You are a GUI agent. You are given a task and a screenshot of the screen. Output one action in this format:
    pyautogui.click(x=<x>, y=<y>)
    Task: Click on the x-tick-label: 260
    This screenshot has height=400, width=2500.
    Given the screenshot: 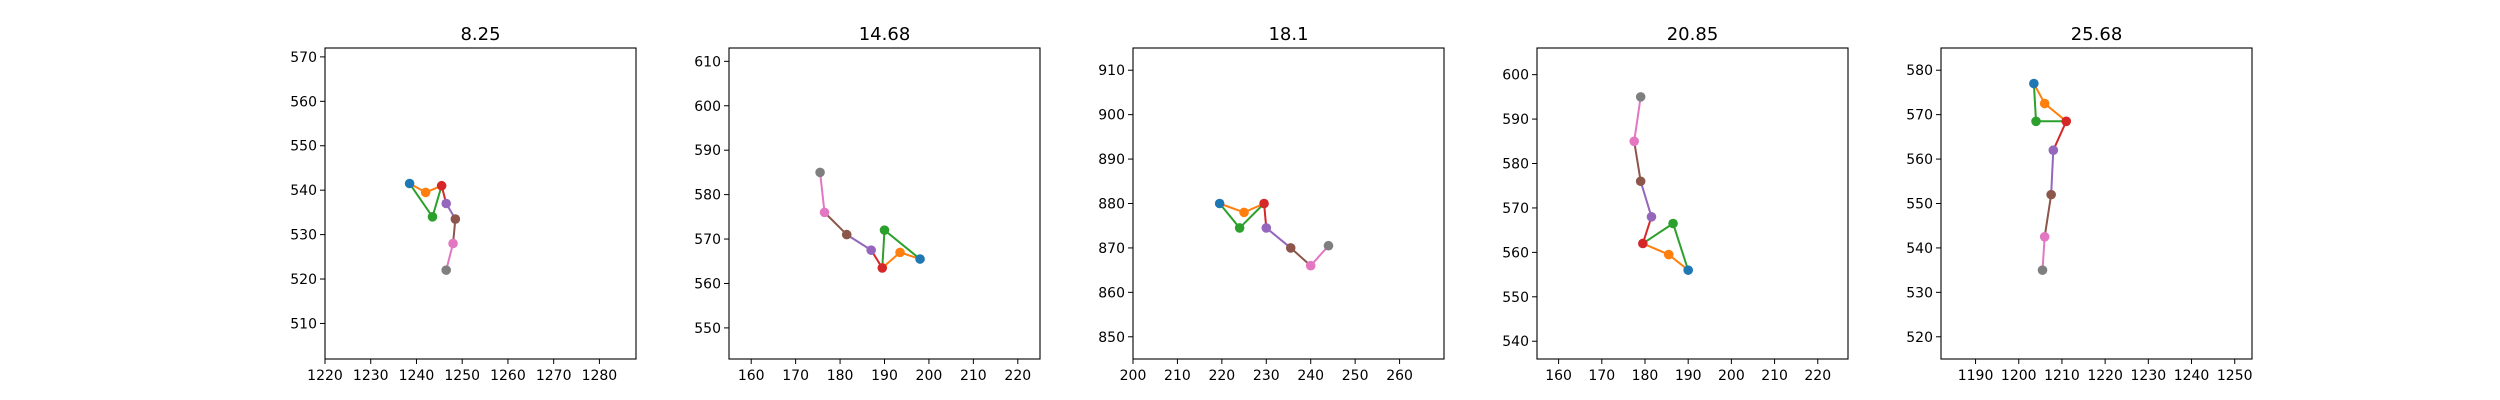 What is the action you would take?
    pyautogui.click(x=1399, y=376)
    